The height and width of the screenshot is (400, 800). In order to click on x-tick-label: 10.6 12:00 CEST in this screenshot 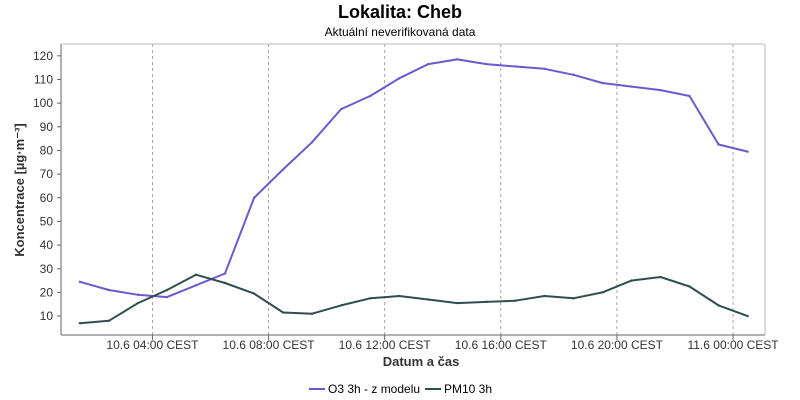, I will do `click(385, 345)`.